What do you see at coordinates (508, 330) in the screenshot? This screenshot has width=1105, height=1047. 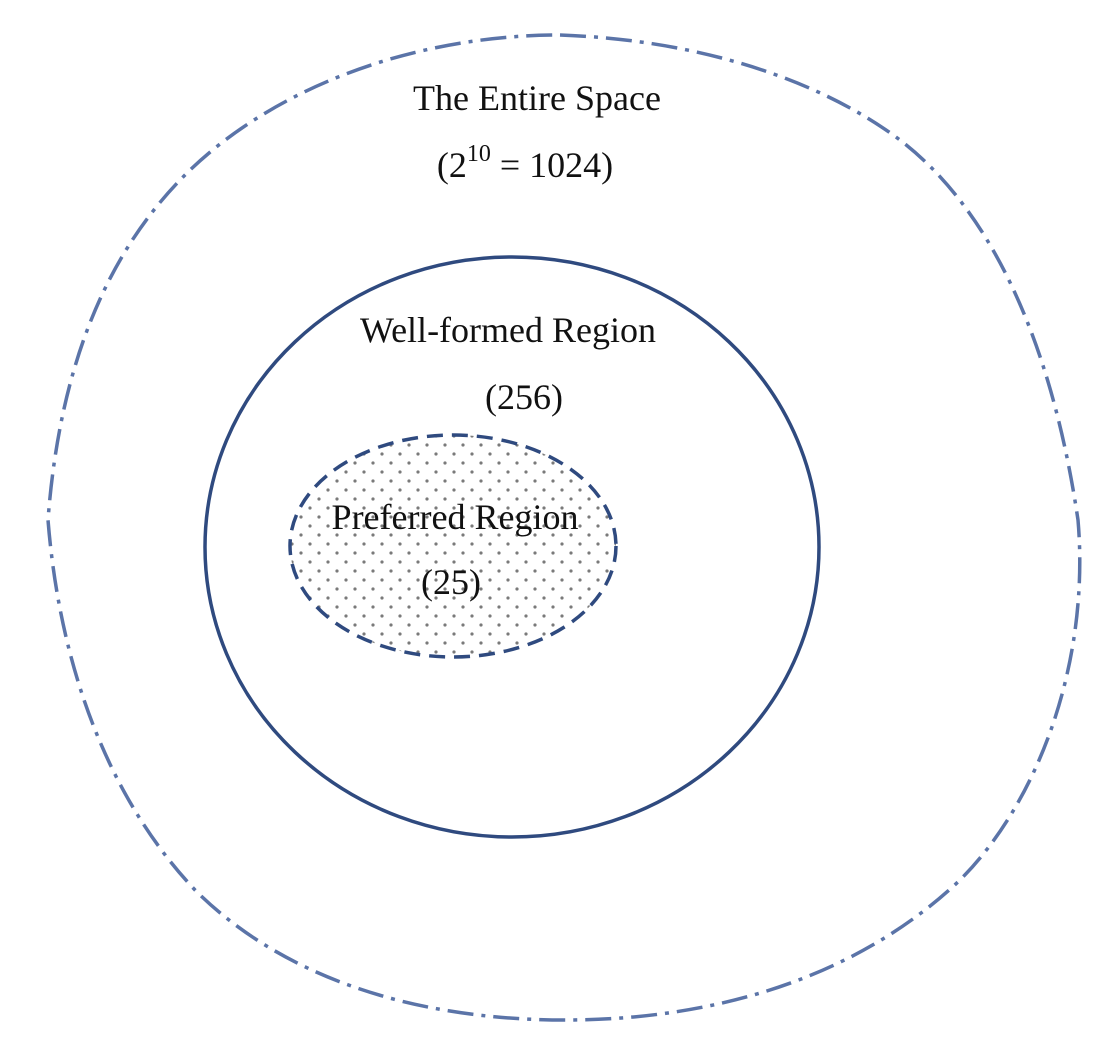 I see `well-formed-region-title: Well-formed Region` at bounding box center [508, 330].